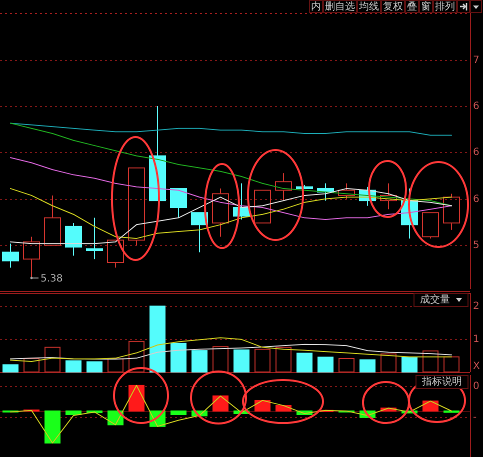 This screenshot has width=483, height=457. I want to click on axis-note: X, so click(476, 366).